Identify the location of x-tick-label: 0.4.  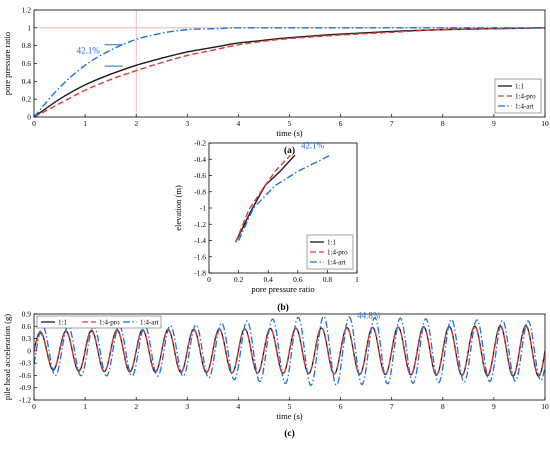
(269, 279).